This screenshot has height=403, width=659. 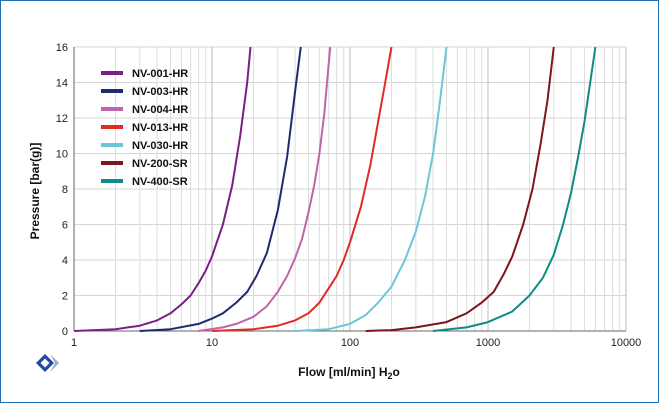 I want to click on series-line, so click(x=265, y=189).